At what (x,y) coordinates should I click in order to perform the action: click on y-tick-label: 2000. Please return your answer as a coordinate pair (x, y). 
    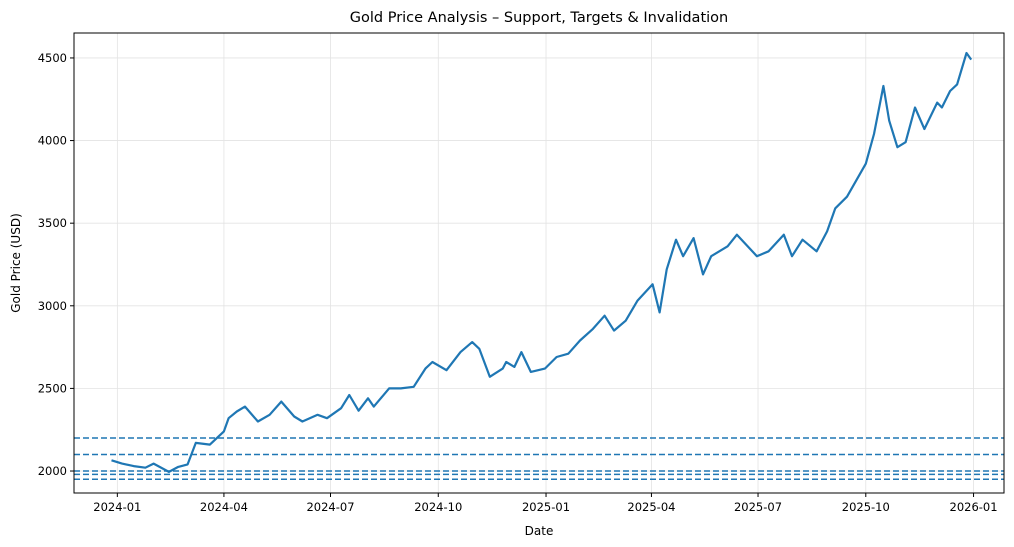
    Looking at the image, I should click on (52, 471).